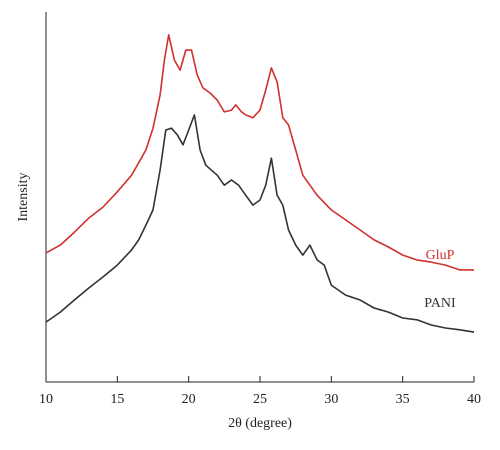 This screenshot has height=450, width=500. Describe the element at coordinates (260, 399) in the screenshot. I see `x-tick-label: 25` at that location.